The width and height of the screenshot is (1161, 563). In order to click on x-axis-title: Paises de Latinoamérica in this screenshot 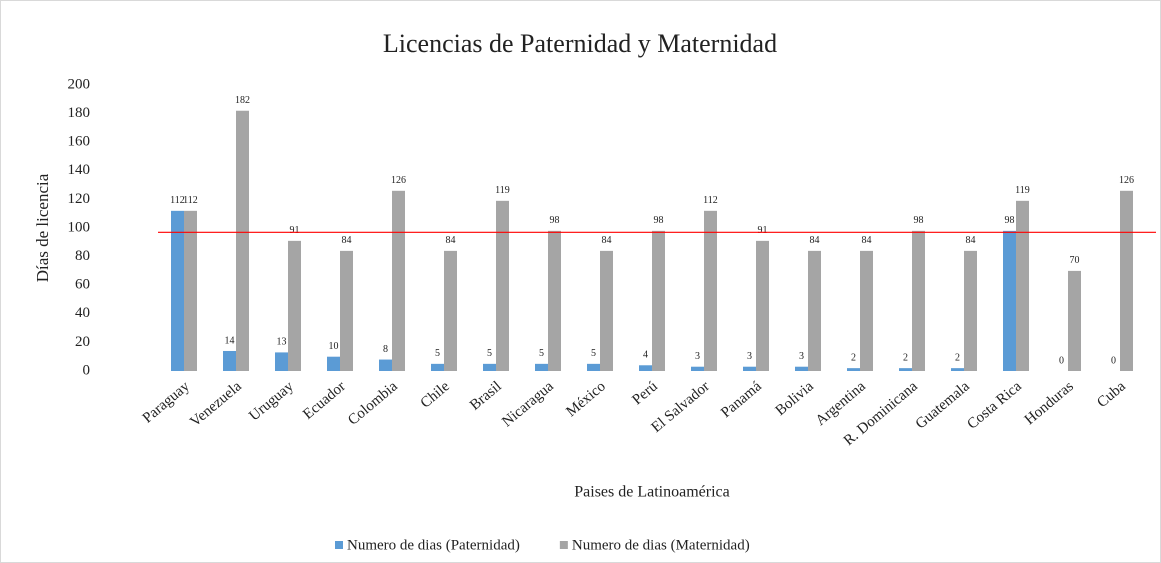, I will do `click(652, 492)`.